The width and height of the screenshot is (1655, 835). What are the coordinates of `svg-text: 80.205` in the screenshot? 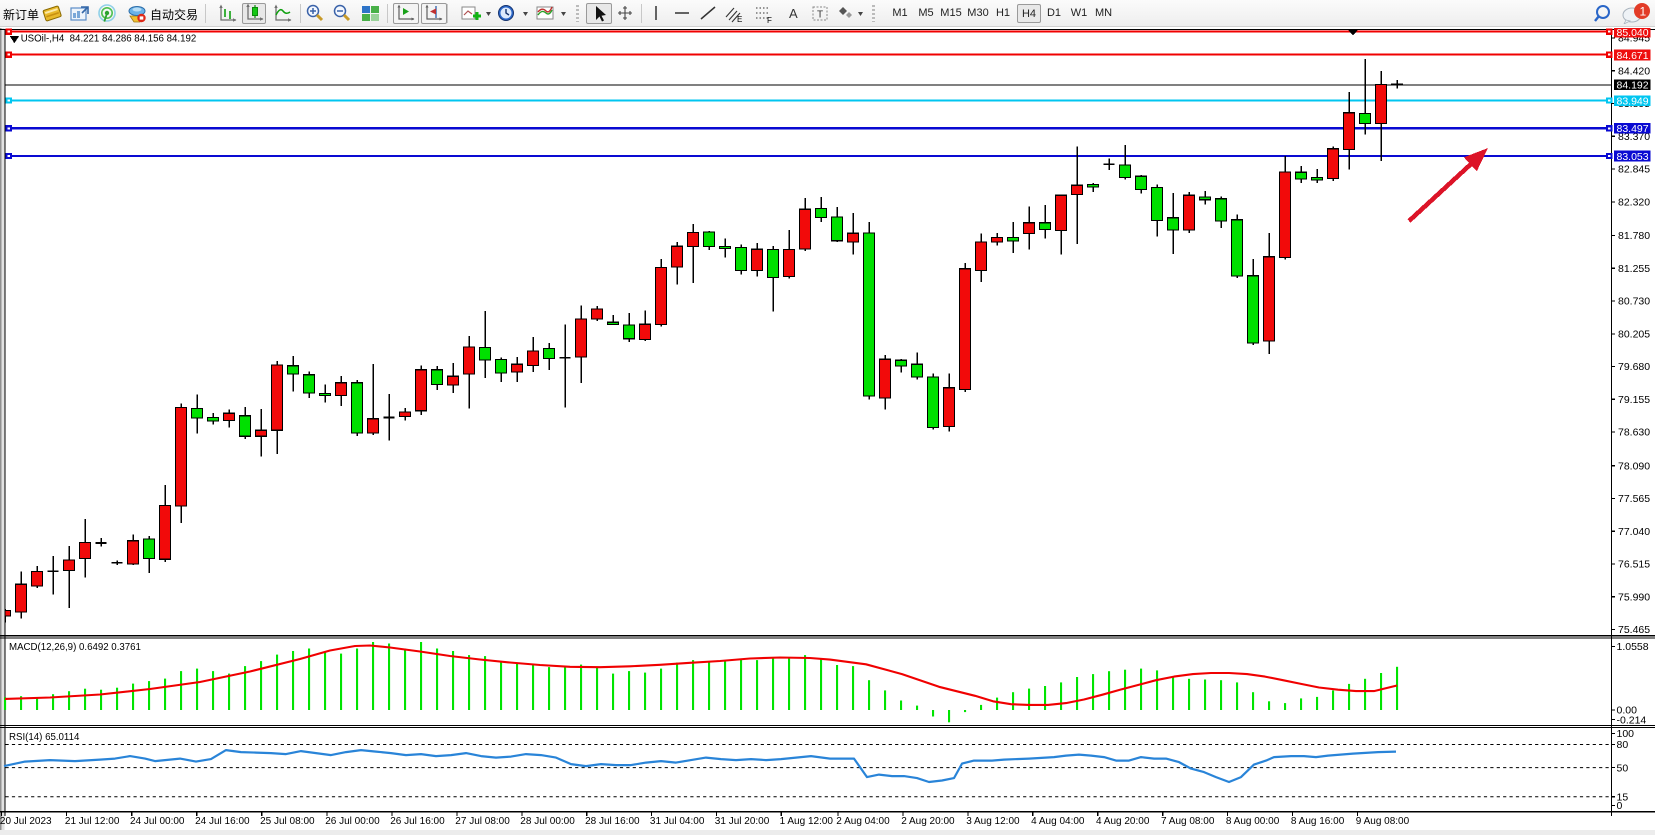 It's located at (1634, 335).